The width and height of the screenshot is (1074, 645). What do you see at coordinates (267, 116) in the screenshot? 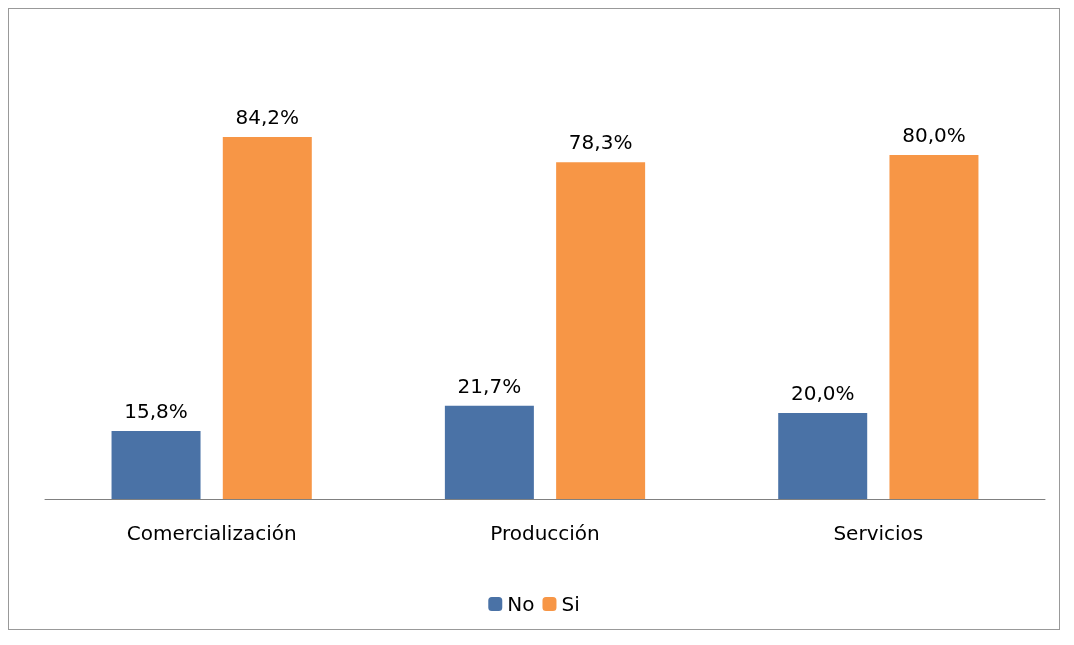
I see `data-label: 84,2%` at bounding box center [267, 116].